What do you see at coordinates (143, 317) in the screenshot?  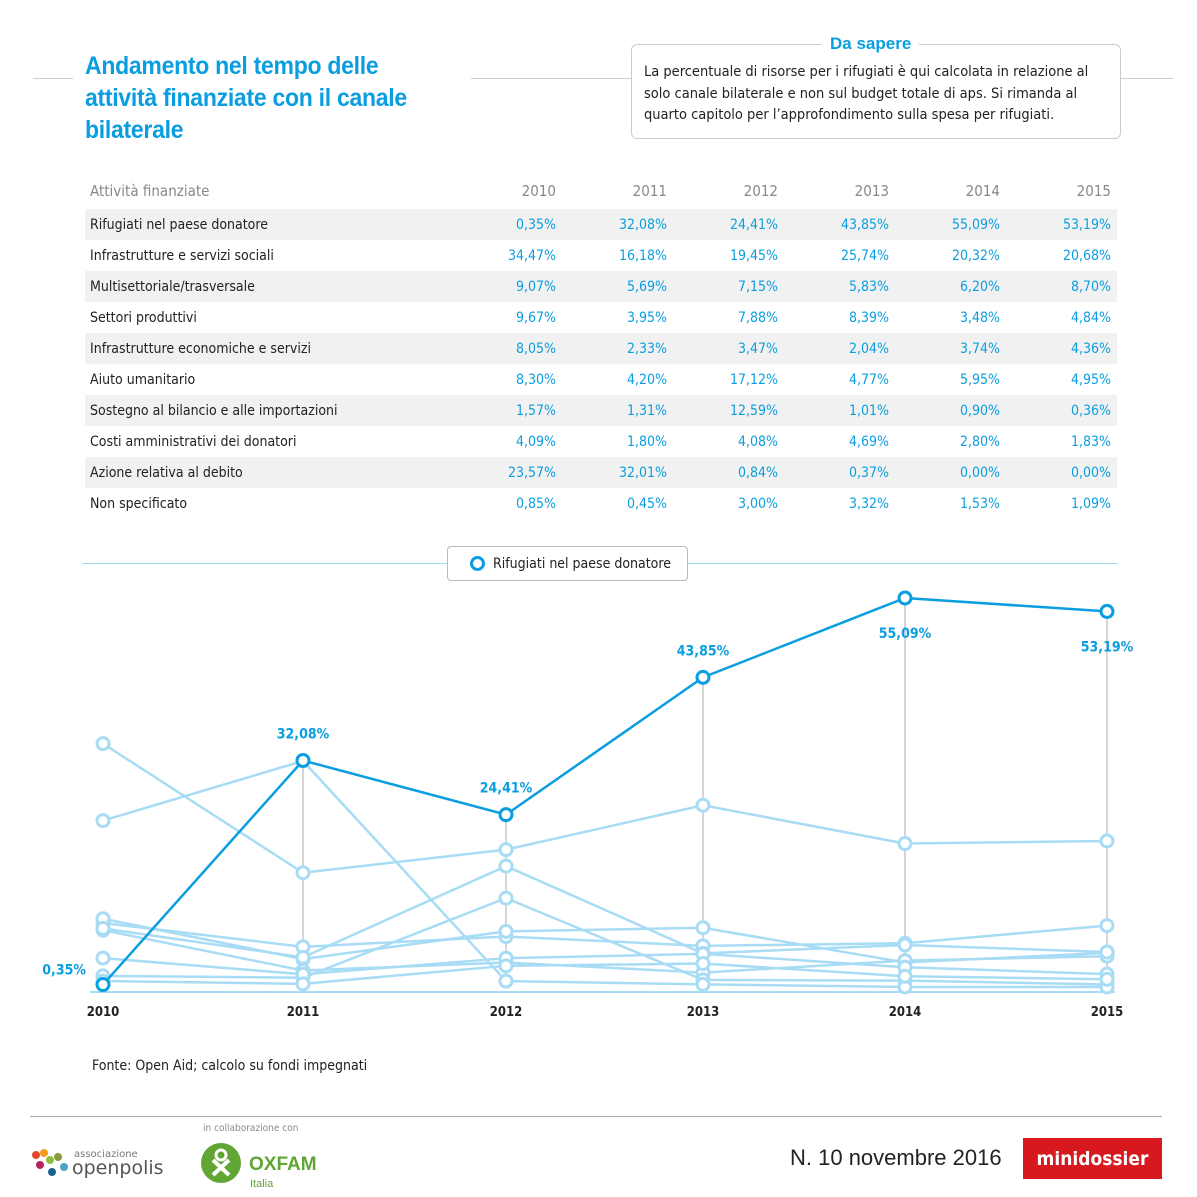 I see `activity-cell: Settori produttivi` at bounding box center [143, 317].